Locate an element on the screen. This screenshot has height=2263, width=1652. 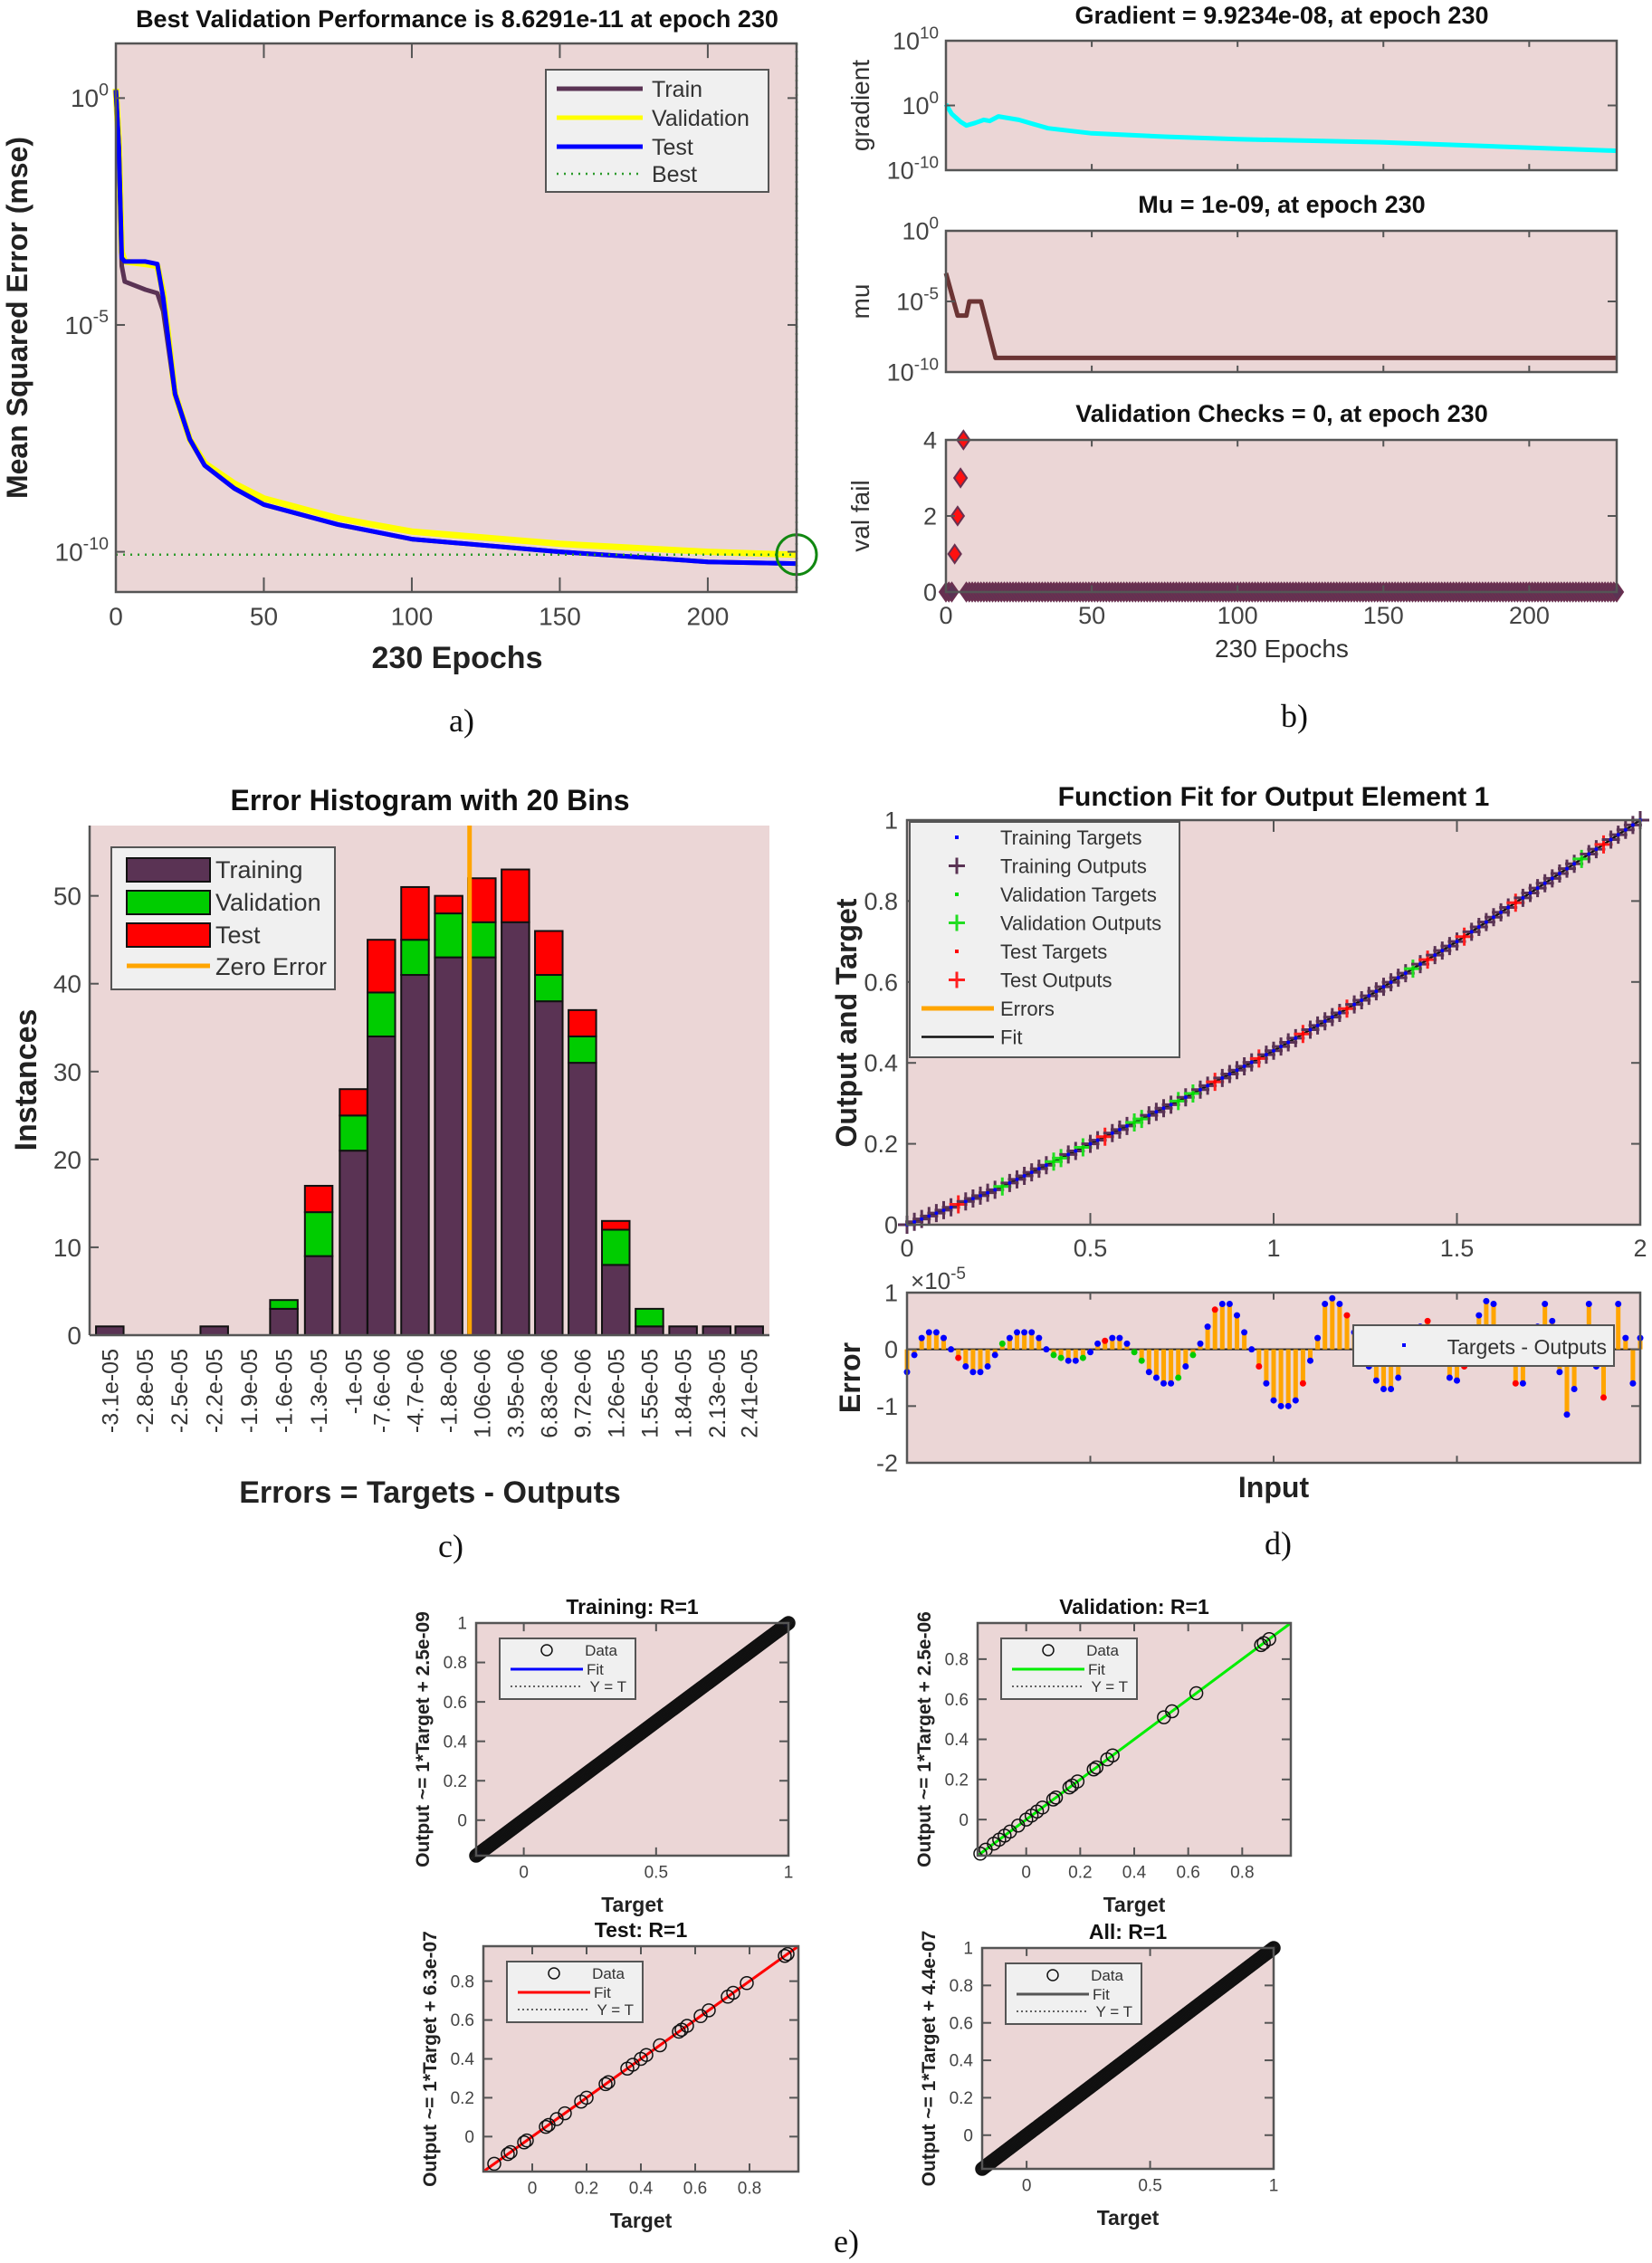
panel-label: c) is located at coordinates (450, 1546).